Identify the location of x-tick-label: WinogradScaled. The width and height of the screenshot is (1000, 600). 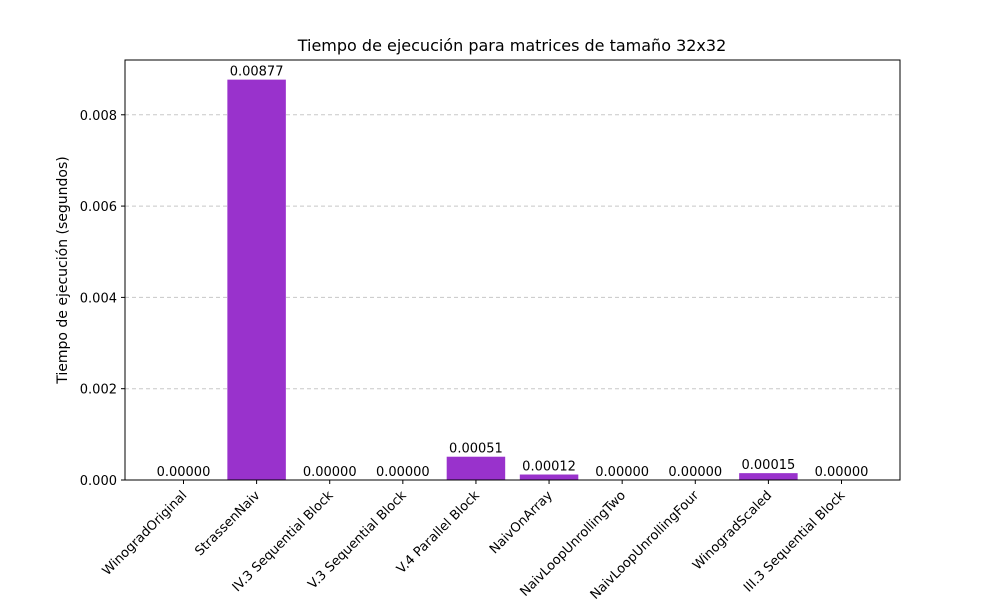
(732, 530).